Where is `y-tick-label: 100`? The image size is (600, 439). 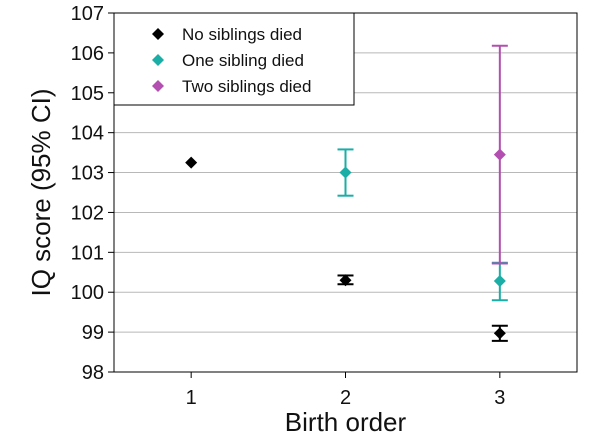
y-tick-label: 100 is located at coordinates (87, 293).